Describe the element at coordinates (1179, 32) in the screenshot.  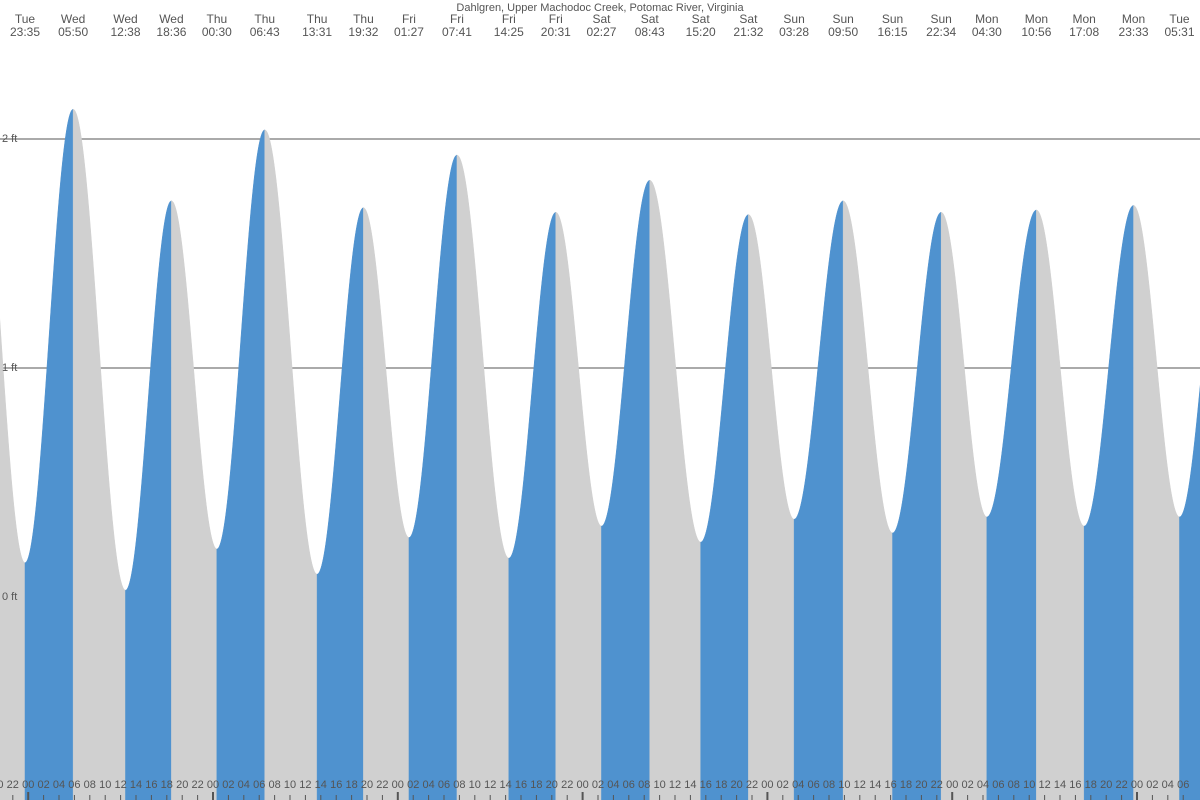
I see `event-time: 05:31` at that location.